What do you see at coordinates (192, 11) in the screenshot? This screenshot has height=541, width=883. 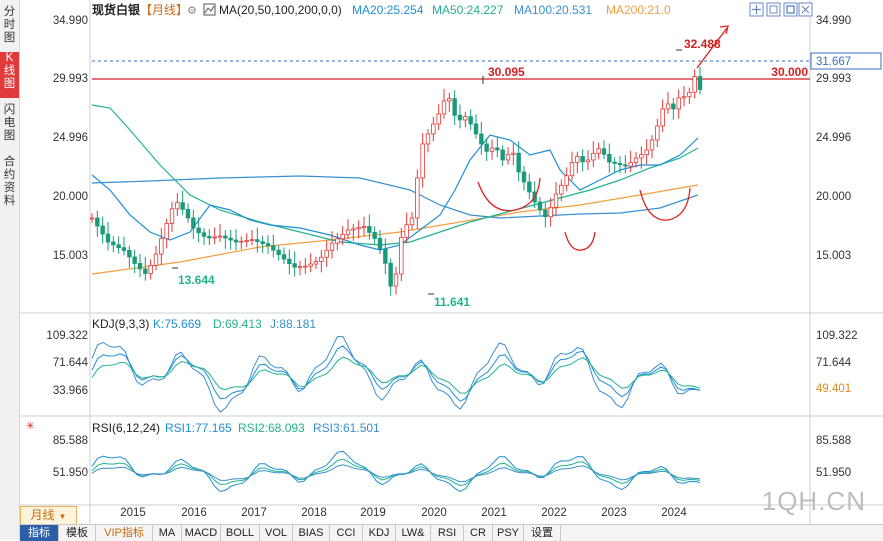 I see `settings-icon: ⚙` at bounding box center [192, 11].